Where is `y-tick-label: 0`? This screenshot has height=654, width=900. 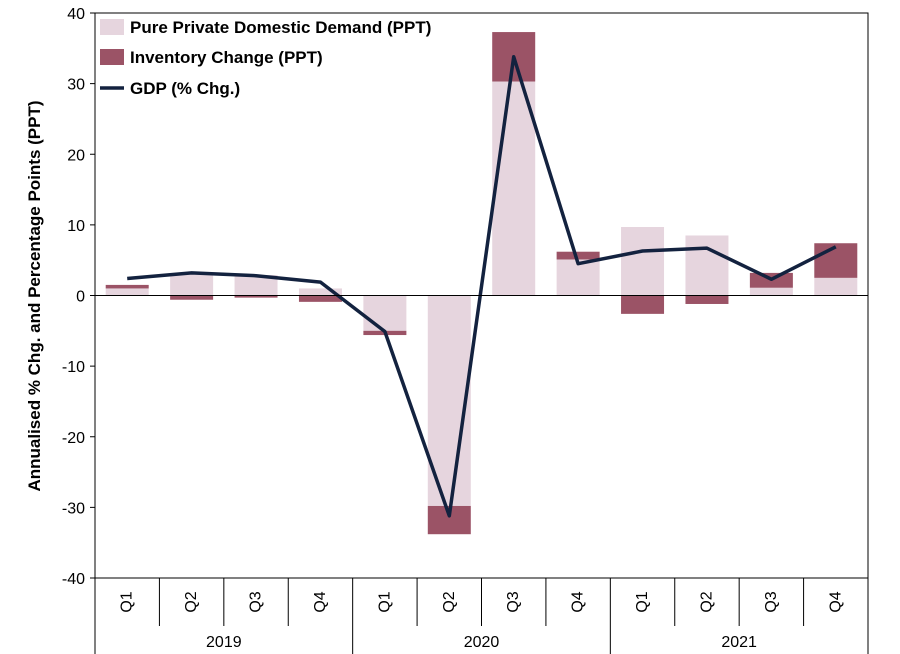
y-tick-label: 0 is located at coordinates (80, 297).